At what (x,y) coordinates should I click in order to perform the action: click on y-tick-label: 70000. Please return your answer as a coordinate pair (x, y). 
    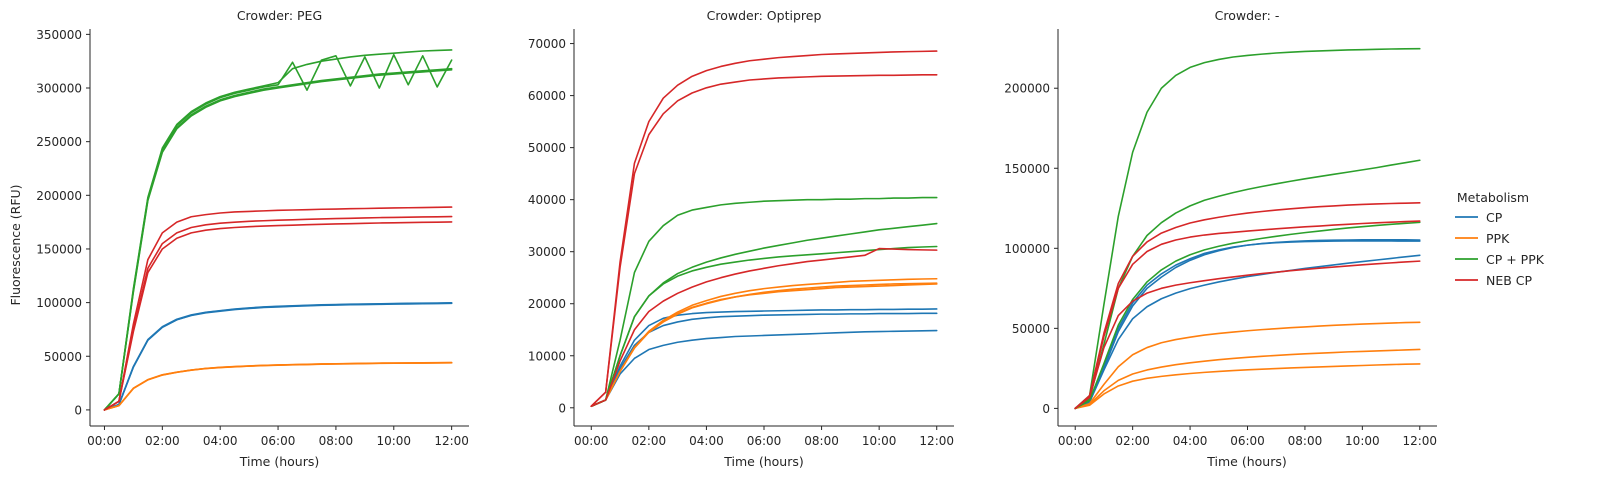
    Looking at the image, I should click on (547, 44).